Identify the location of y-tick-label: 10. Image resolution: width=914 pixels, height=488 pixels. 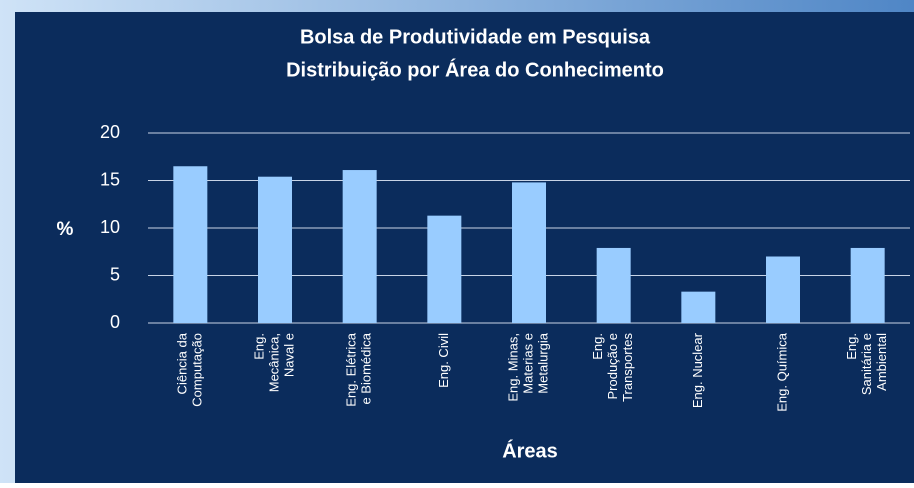
(110, 227).